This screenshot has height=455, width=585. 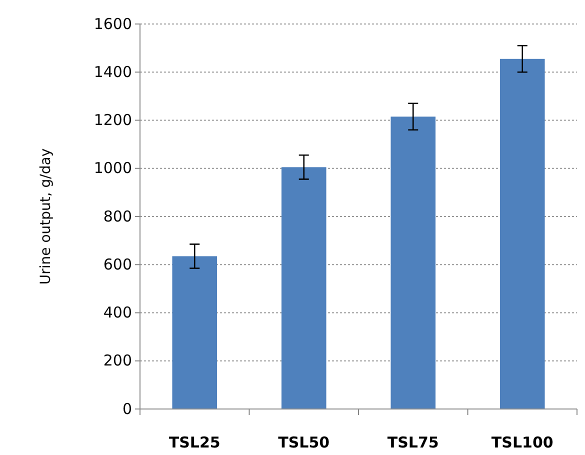 What do you see at coordinates (117, 264) in the screenshot?
I see `y-tick-label: 600` at bounding box center [117, 264].